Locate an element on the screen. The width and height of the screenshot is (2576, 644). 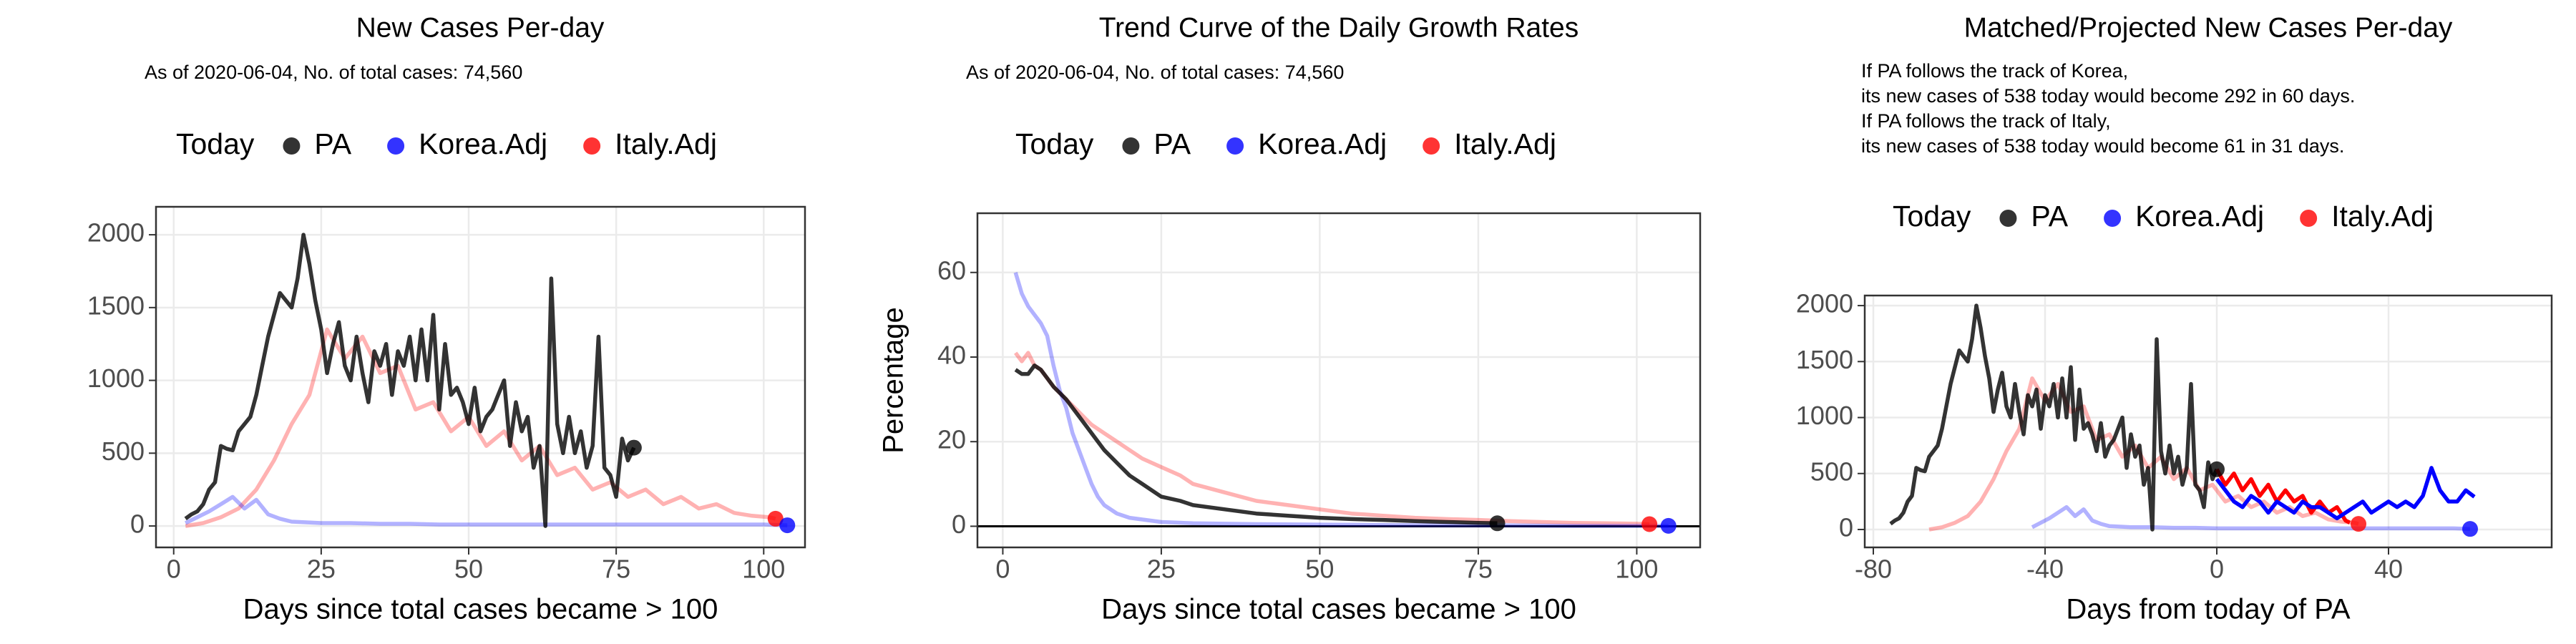
x-axis-title: Days from today of PA is located at coordinates (2208, 609).